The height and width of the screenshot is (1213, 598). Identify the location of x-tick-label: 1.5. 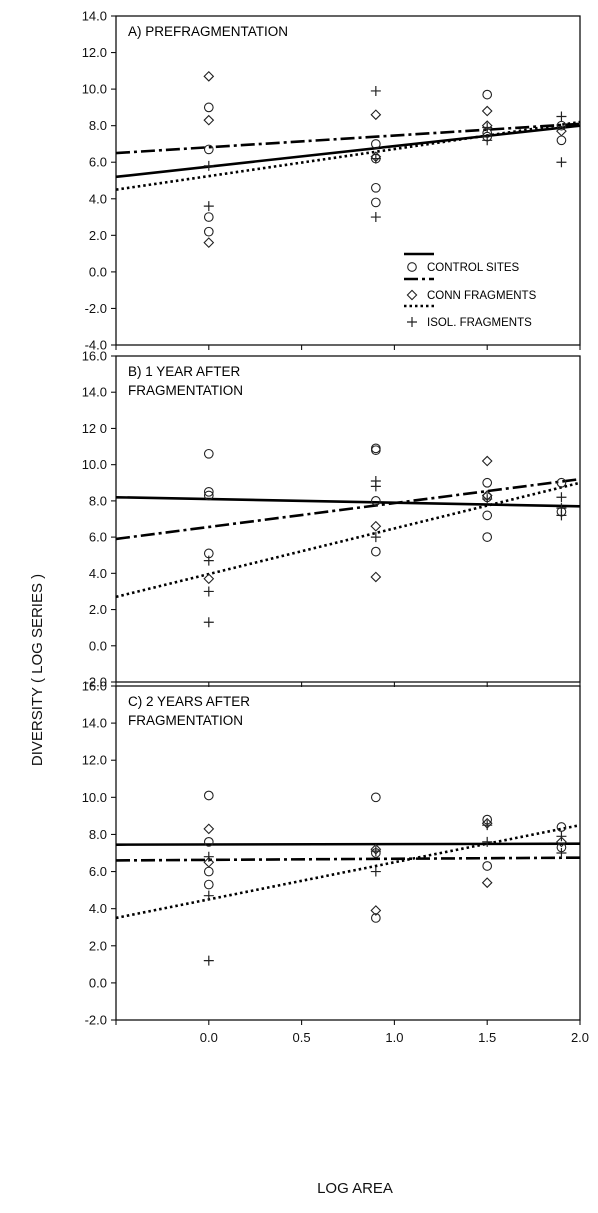
(487, 1037).